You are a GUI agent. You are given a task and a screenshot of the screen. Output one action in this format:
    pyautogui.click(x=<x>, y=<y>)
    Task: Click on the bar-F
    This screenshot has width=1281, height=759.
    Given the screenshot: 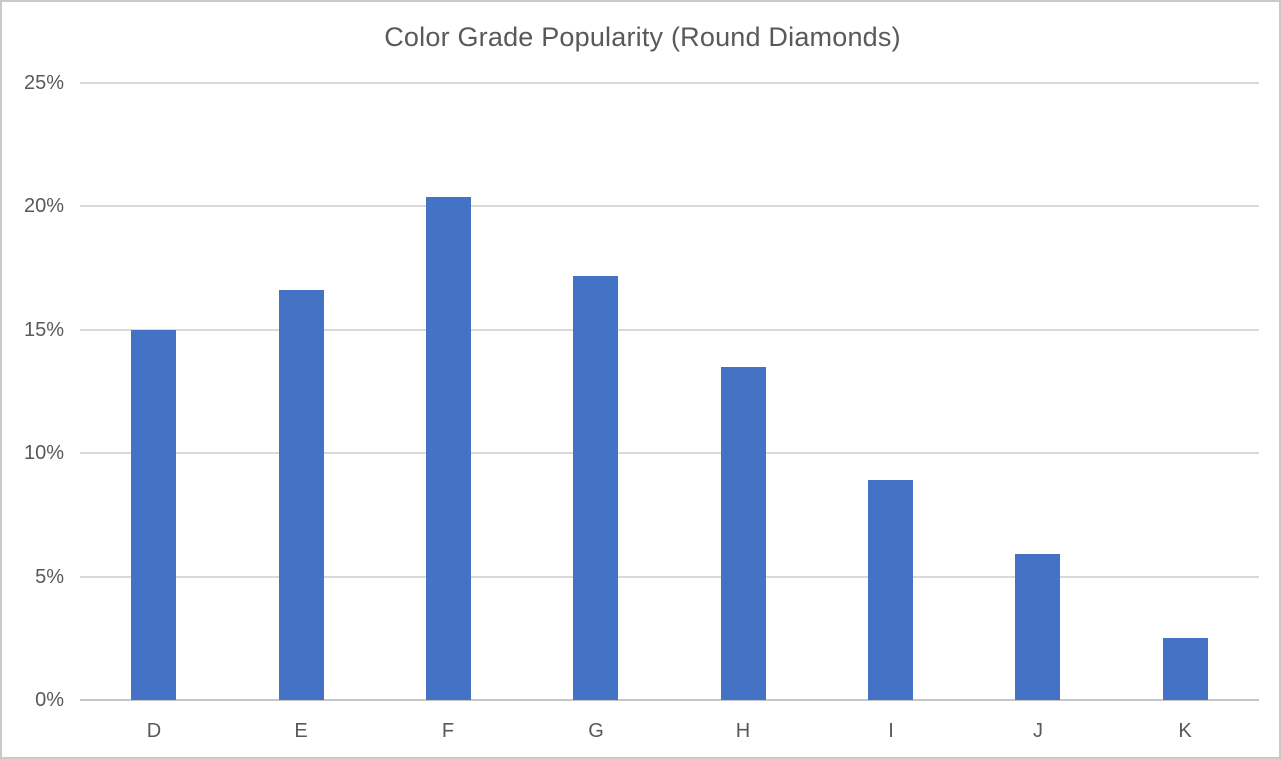 What is the action you would take?
    pyautogui.click(x=448, y=448)
    